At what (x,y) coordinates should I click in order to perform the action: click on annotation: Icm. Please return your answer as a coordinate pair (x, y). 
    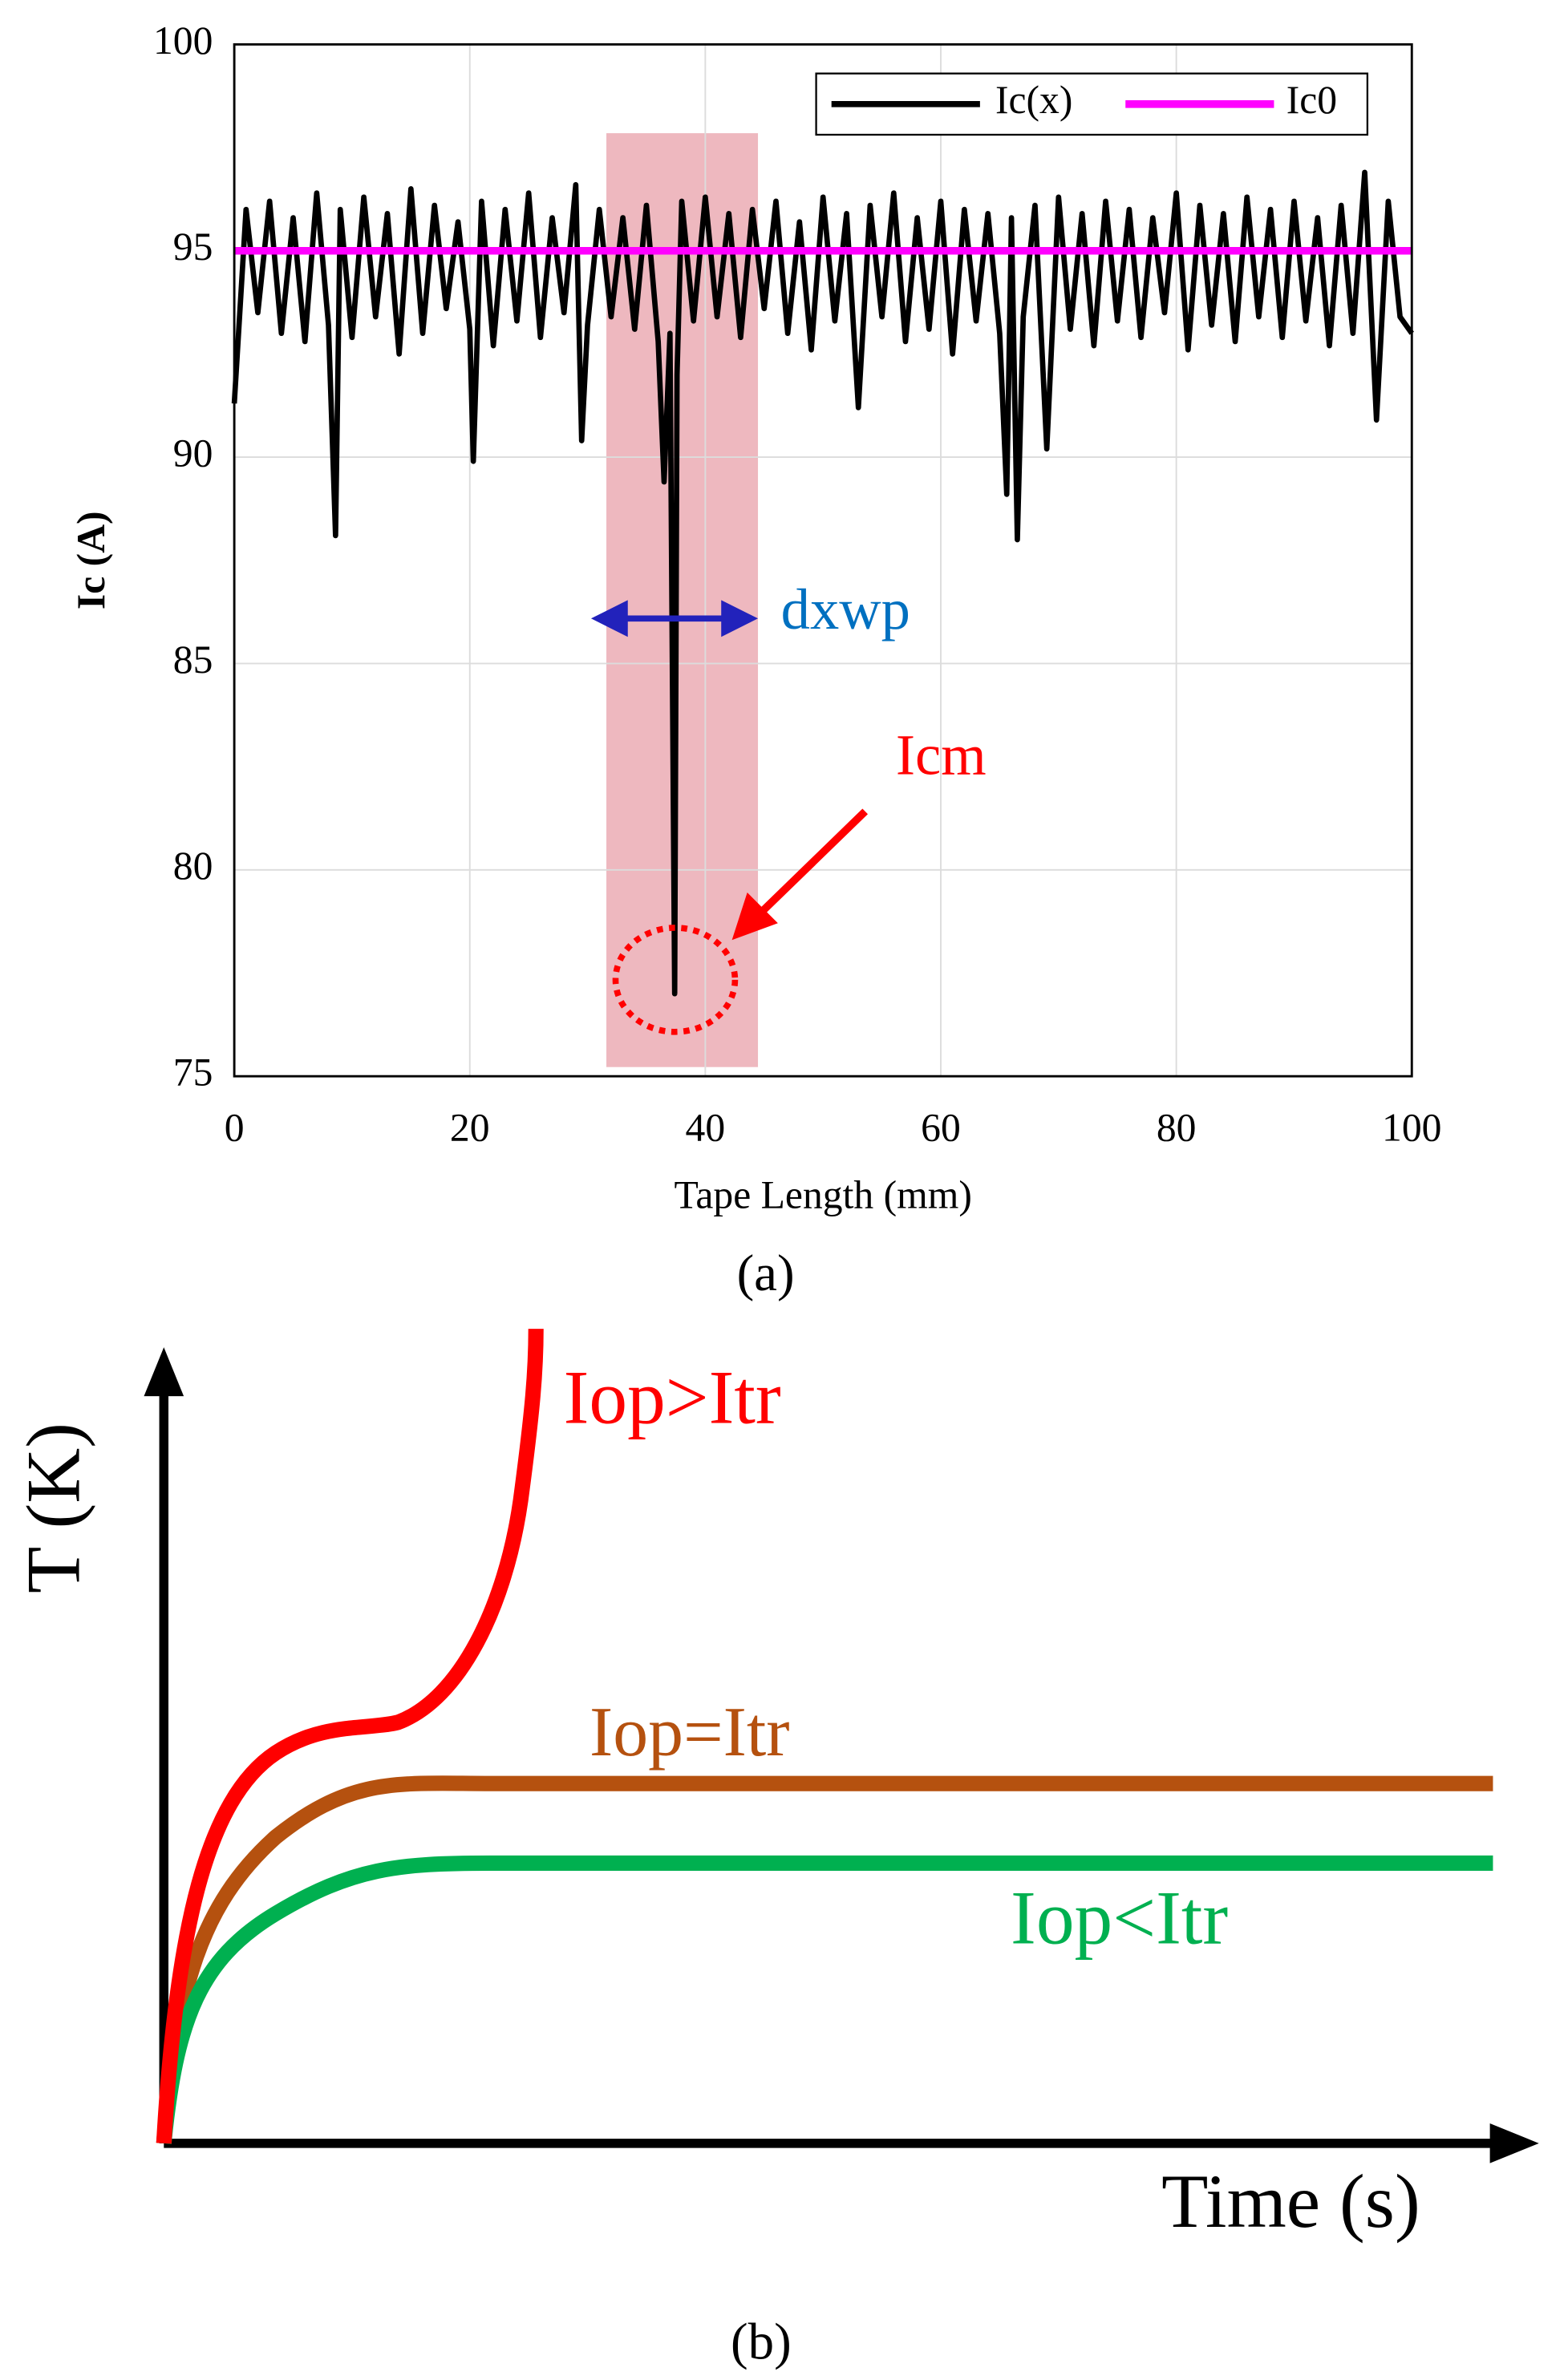
    Looking at the image, I should click on (941, 754).